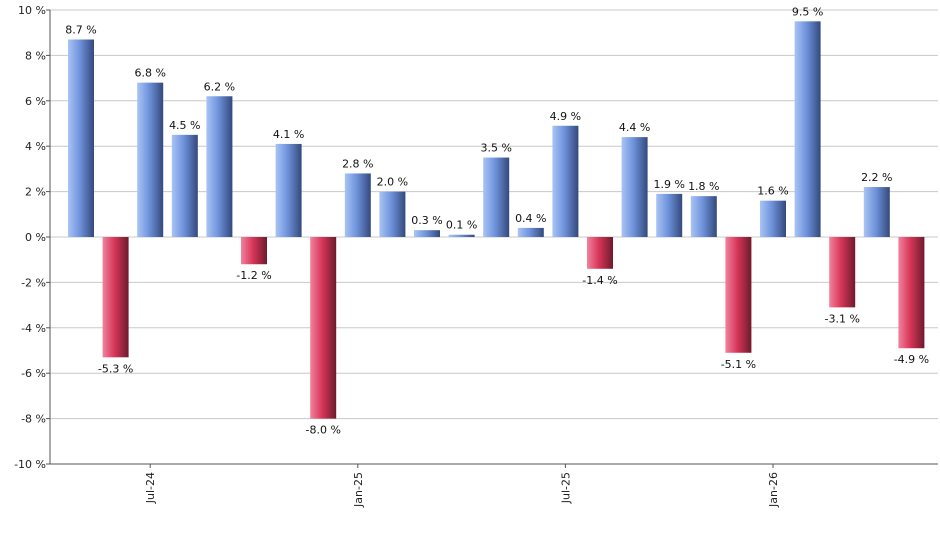 This screenshot has height=550, width=940. Describe the element at coordinates (703, 186) in the screenshot. I see `bar-value-label: 1.8 %` at that location.